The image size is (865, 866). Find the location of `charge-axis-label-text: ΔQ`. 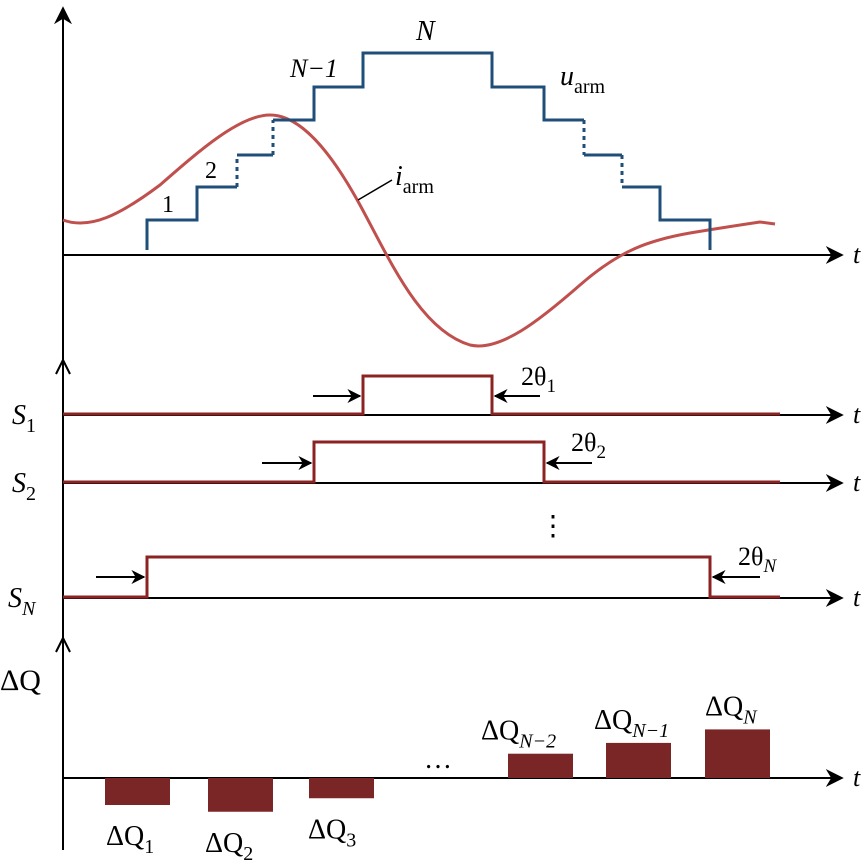

charge-axis-label-text: ΔQ is located at coordinates (20, 680).